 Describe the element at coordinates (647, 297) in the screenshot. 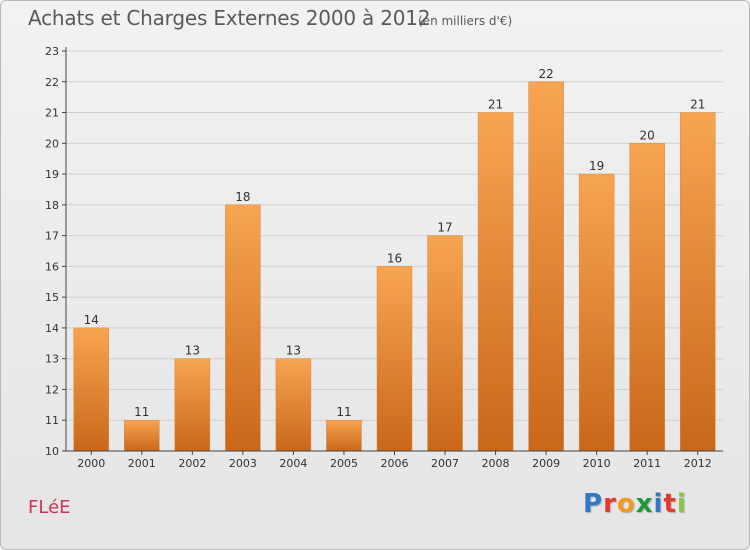

I see `bar-2011` at that location.